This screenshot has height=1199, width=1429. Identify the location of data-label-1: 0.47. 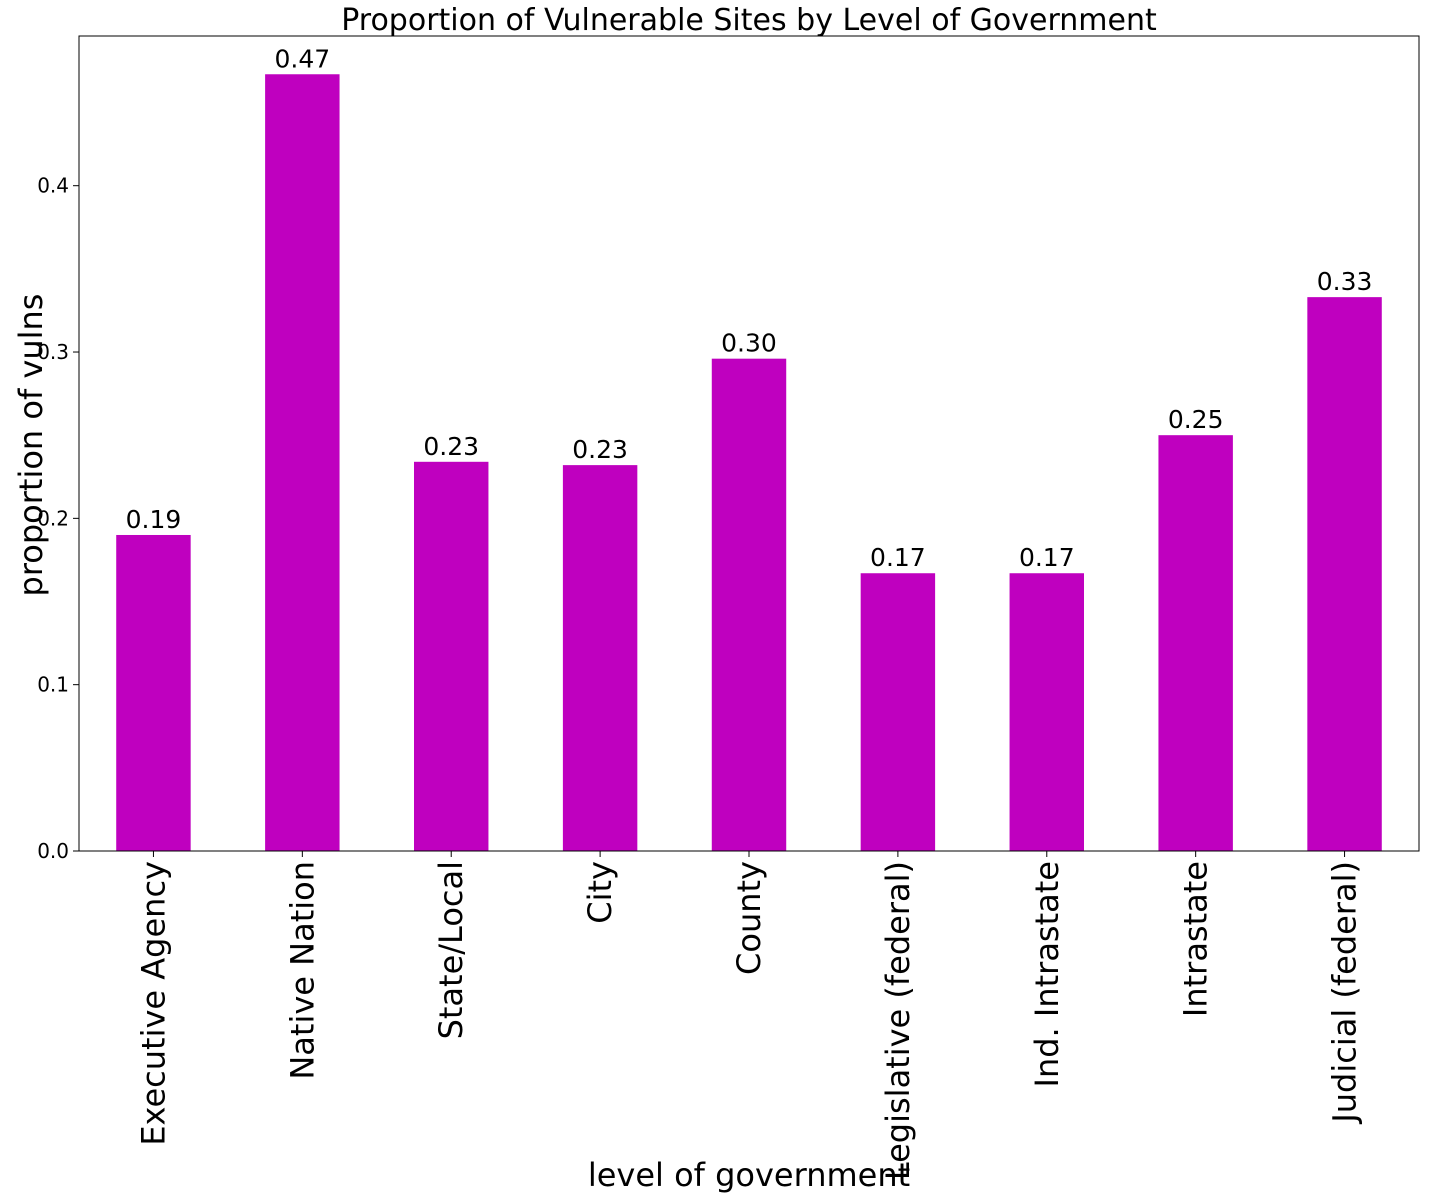
(302, 58).